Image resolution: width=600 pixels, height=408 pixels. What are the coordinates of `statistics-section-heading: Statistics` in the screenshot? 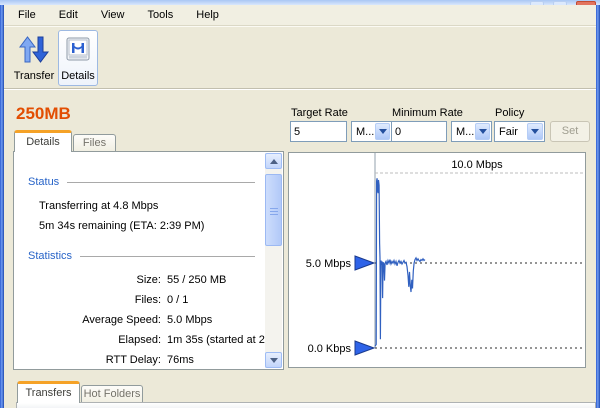 It's located at (142, 256).